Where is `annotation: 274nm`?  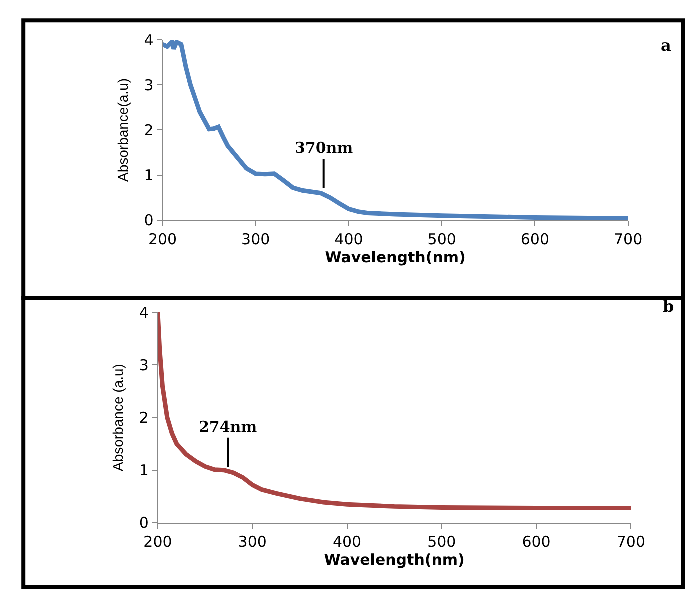
annotation: 274nm is located at coordinates (228, 427).